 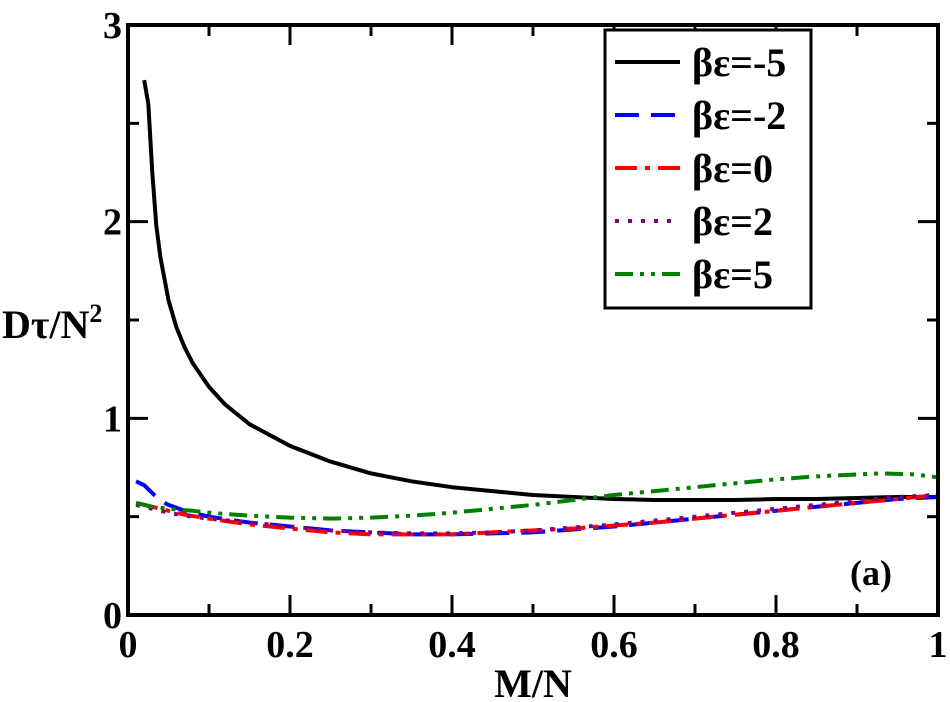 I want to click on x-axis-title: M/N, so click(x=533, y=681).